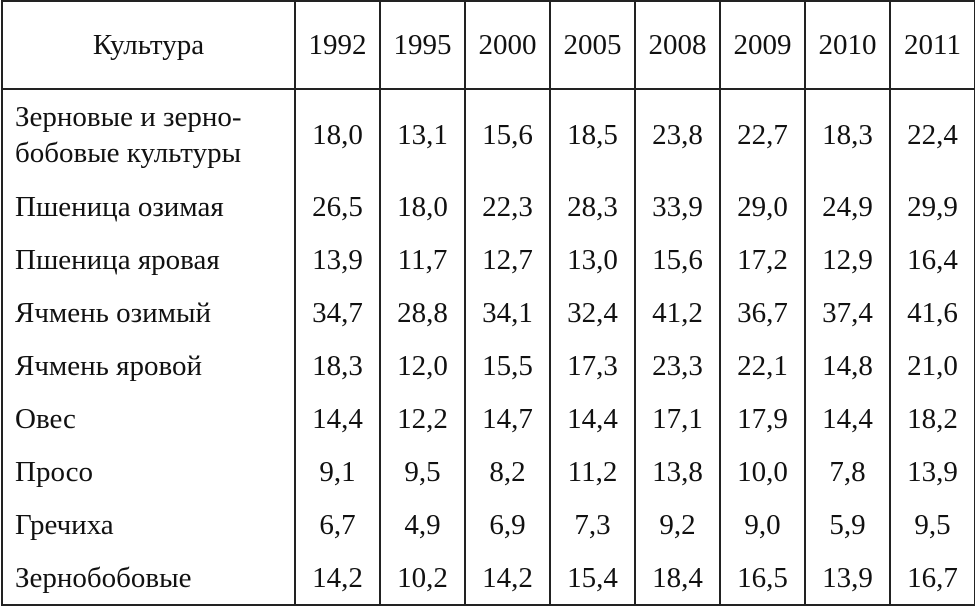  What do you see at coordinates (148, 206) in the screenshot?
I see `row-label: Пшеница озимая` at bounding box center [148, 206].